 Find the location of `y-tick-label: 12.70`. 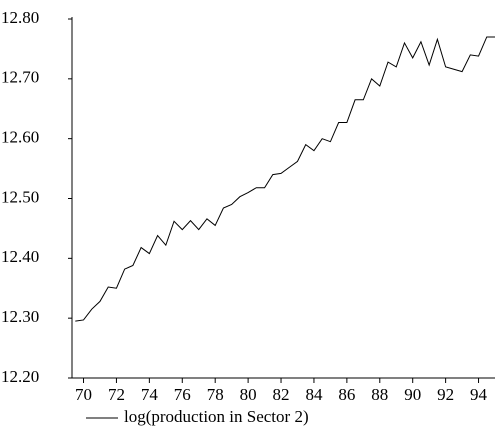

y-tick-label: 12.70 is located at coordinates (20, 77).